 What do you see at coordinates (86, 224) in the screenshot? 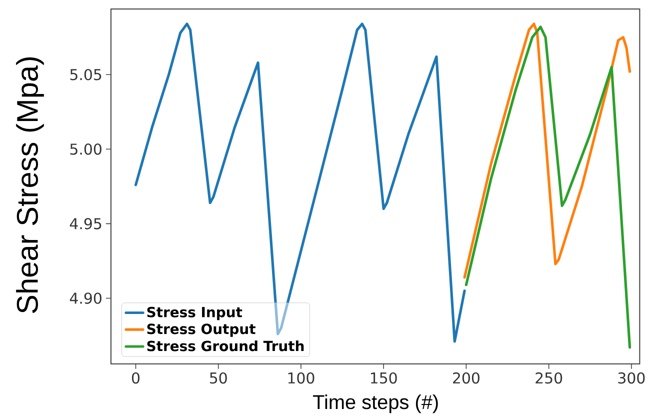
I see `y-tick-label: 4.95` at bounding box center [86, 224].